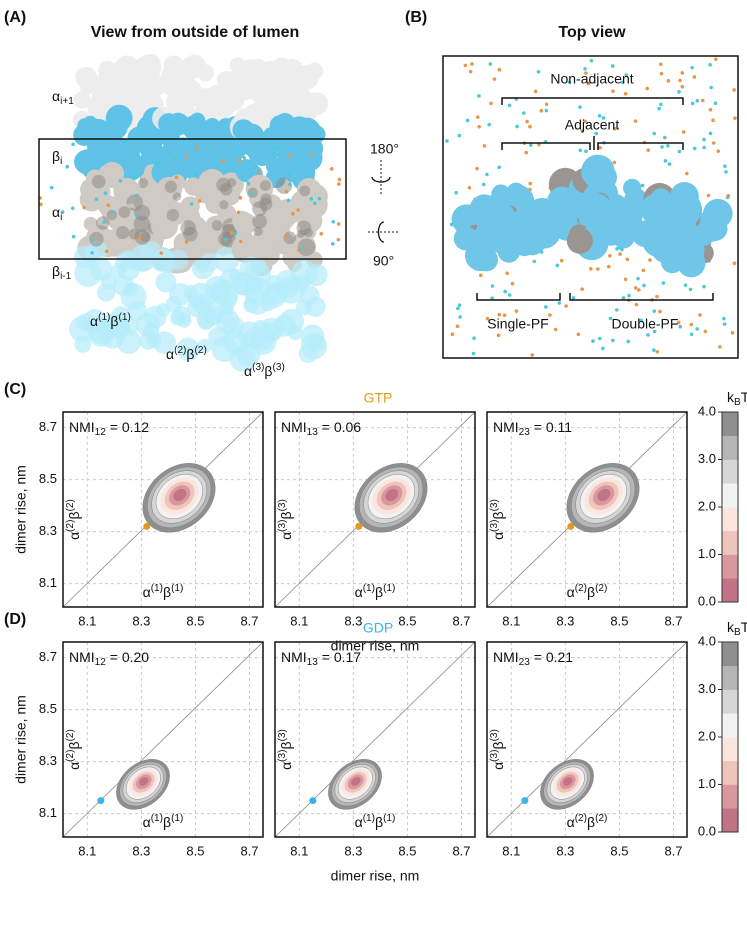 This screenshot has width=747, height=942. What do you see at coordinates (494, 525) in the screenshot?
I see `supscript: (3)` at bounding box center [494, 525].